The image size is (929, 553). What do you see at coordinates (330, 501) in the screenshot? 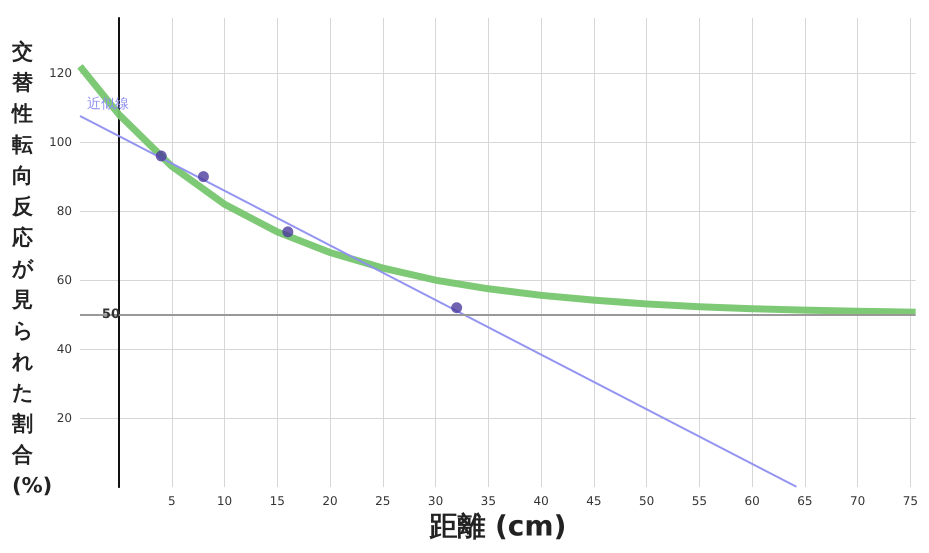
I see `x-tick-label: 20` at bounding box center [330, 501].